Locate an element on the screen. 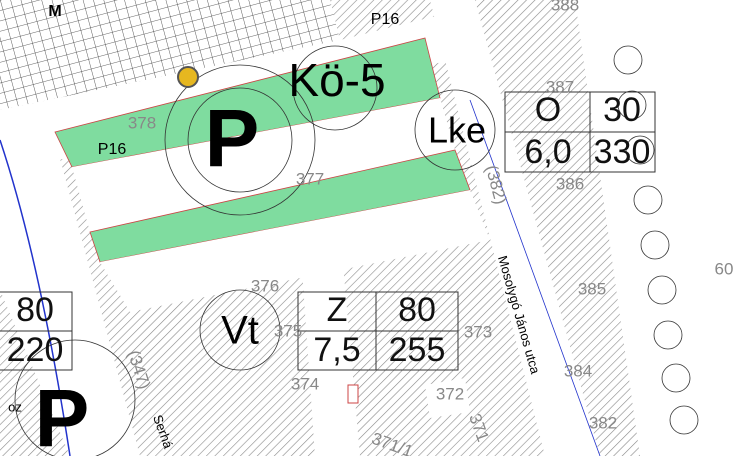 Image resolution: width=740 pixels, height=456 pixels. parcel-number: 385 is located at coordinates (592, 288).